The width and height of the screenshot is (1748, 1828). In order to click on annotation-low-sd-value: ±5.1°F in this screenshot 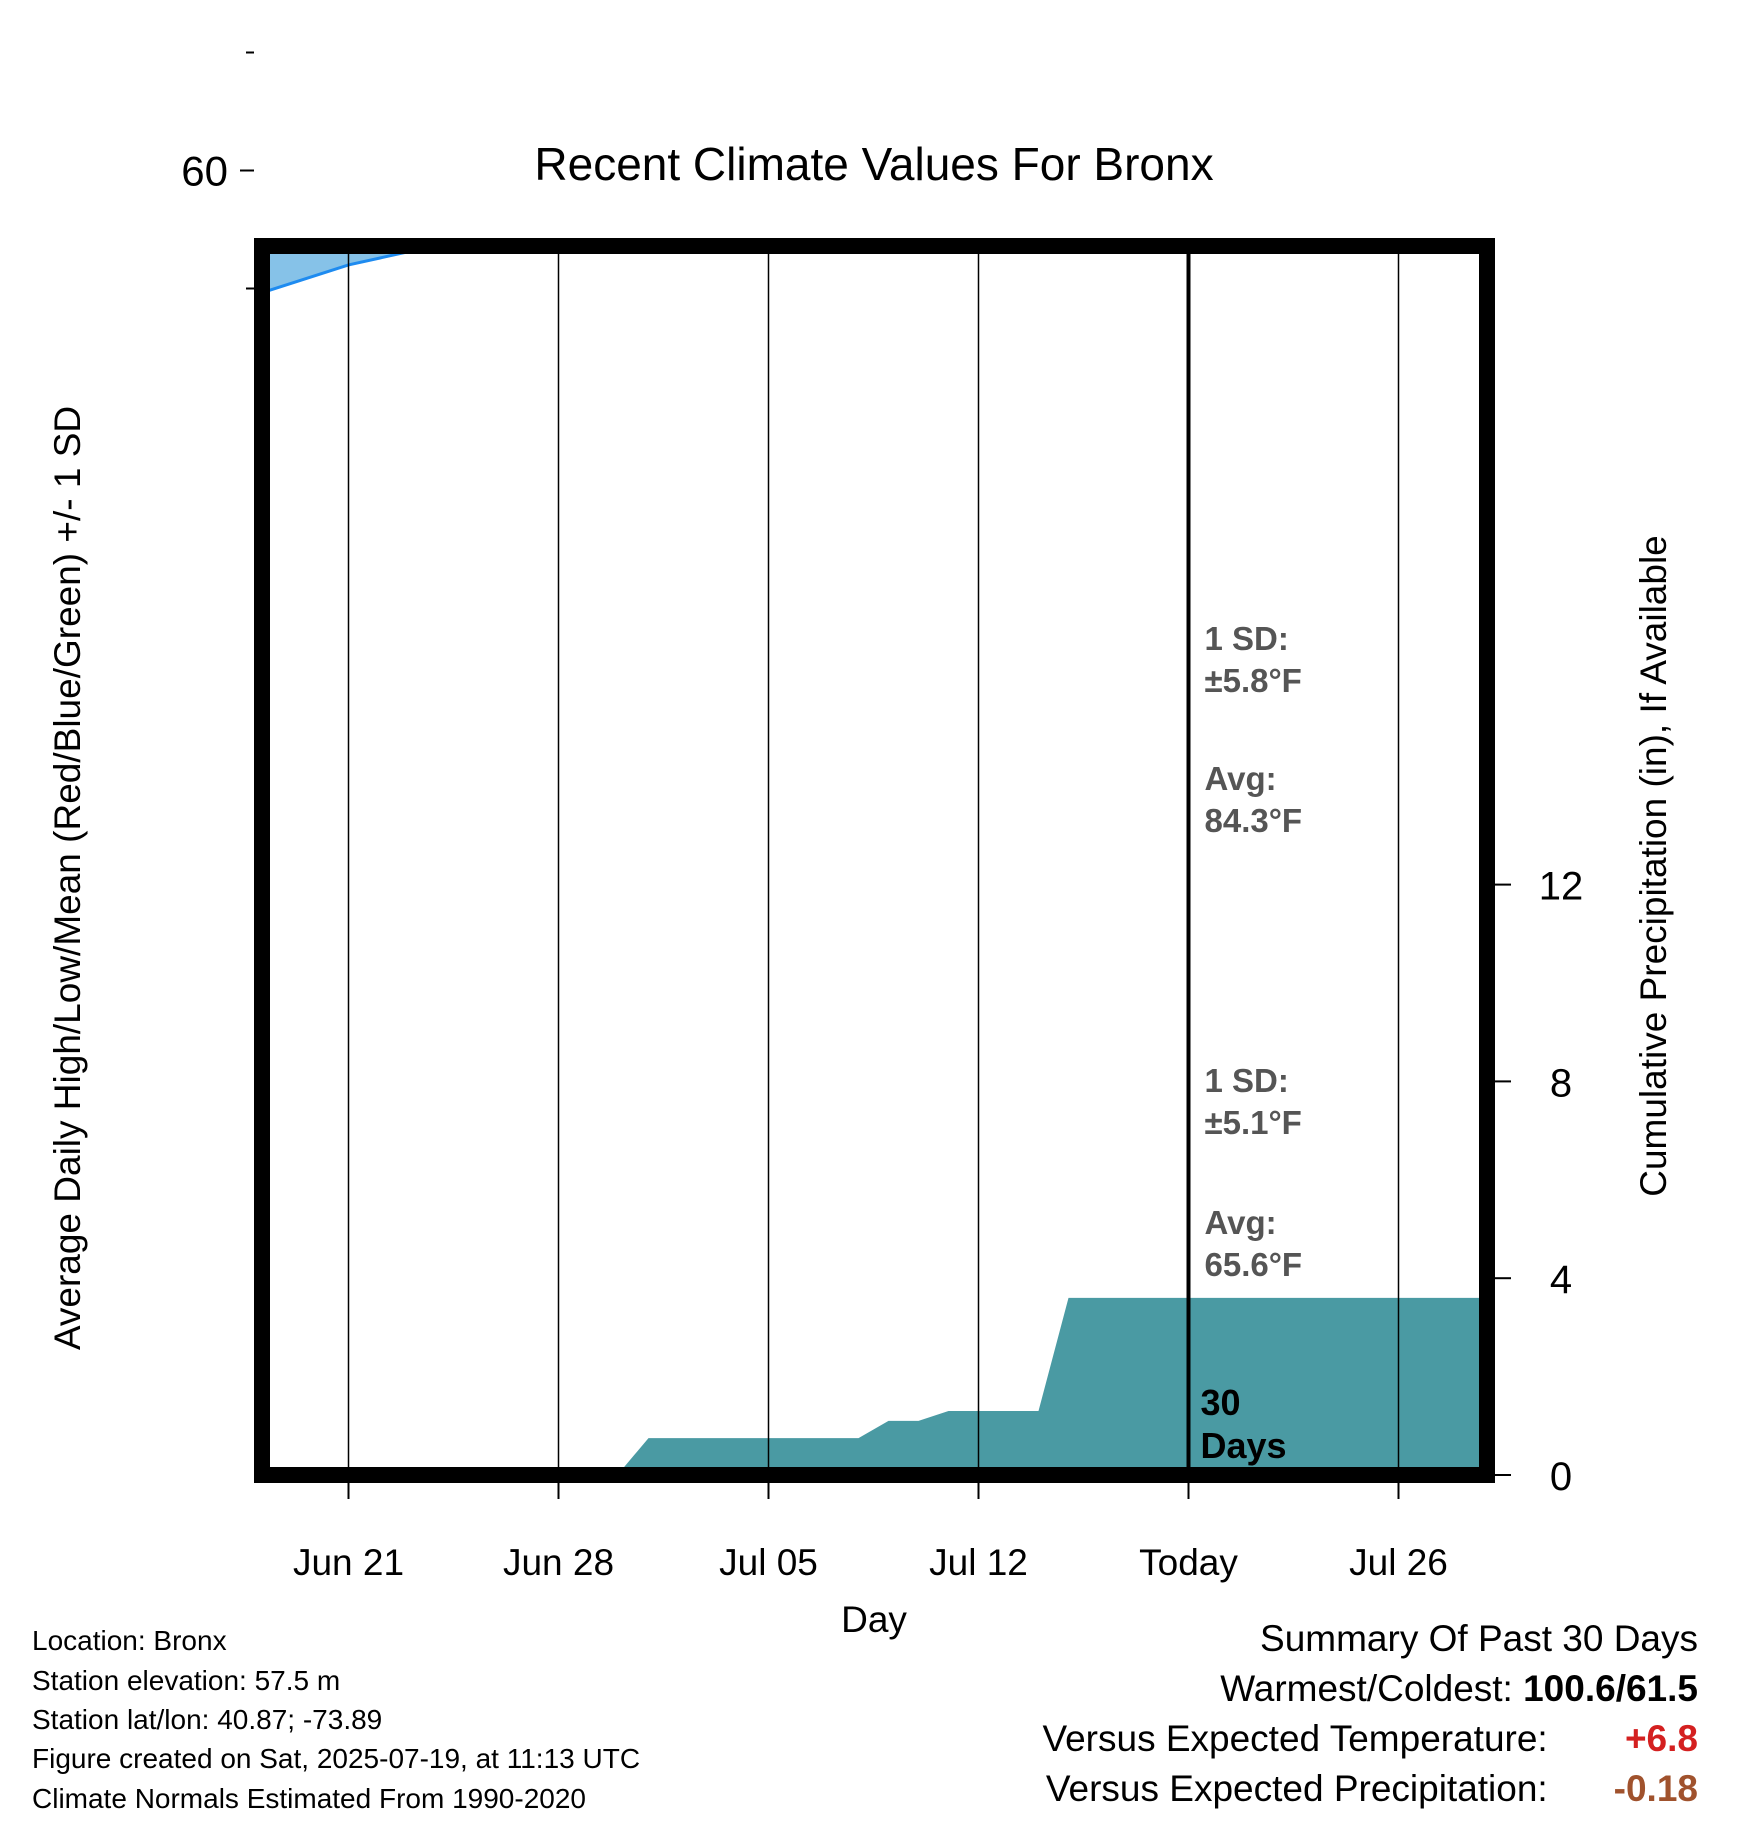, I will do `click(1253, 1122)`.